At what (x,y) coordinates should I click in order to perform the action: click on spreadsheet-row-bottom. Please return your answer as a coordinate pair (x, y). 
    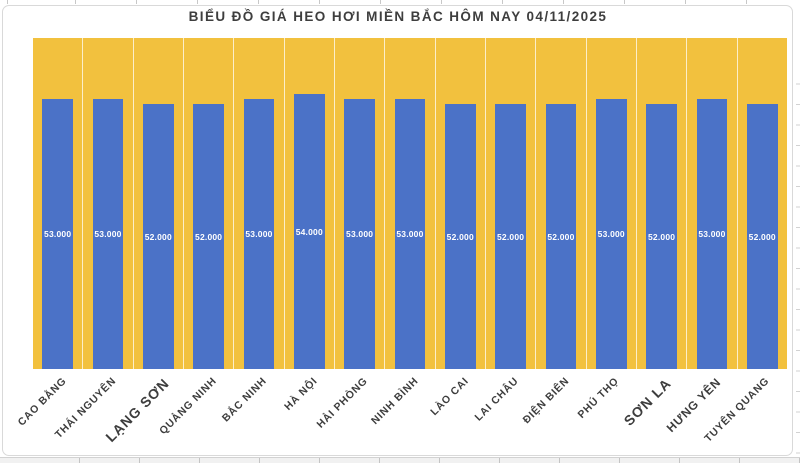
    Looking at the image, I should click on (400, 460).